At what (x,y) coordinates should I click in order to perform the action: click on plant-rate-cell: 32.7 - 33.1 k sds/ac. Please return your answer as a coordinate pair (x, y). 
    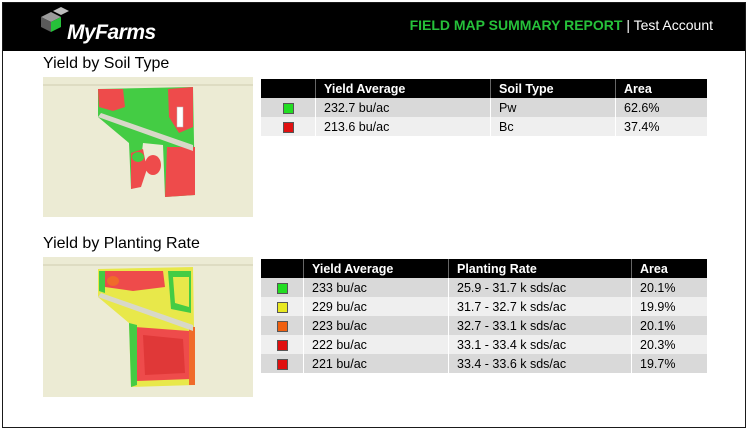
    Looking at the image, I should click on (540, 325).